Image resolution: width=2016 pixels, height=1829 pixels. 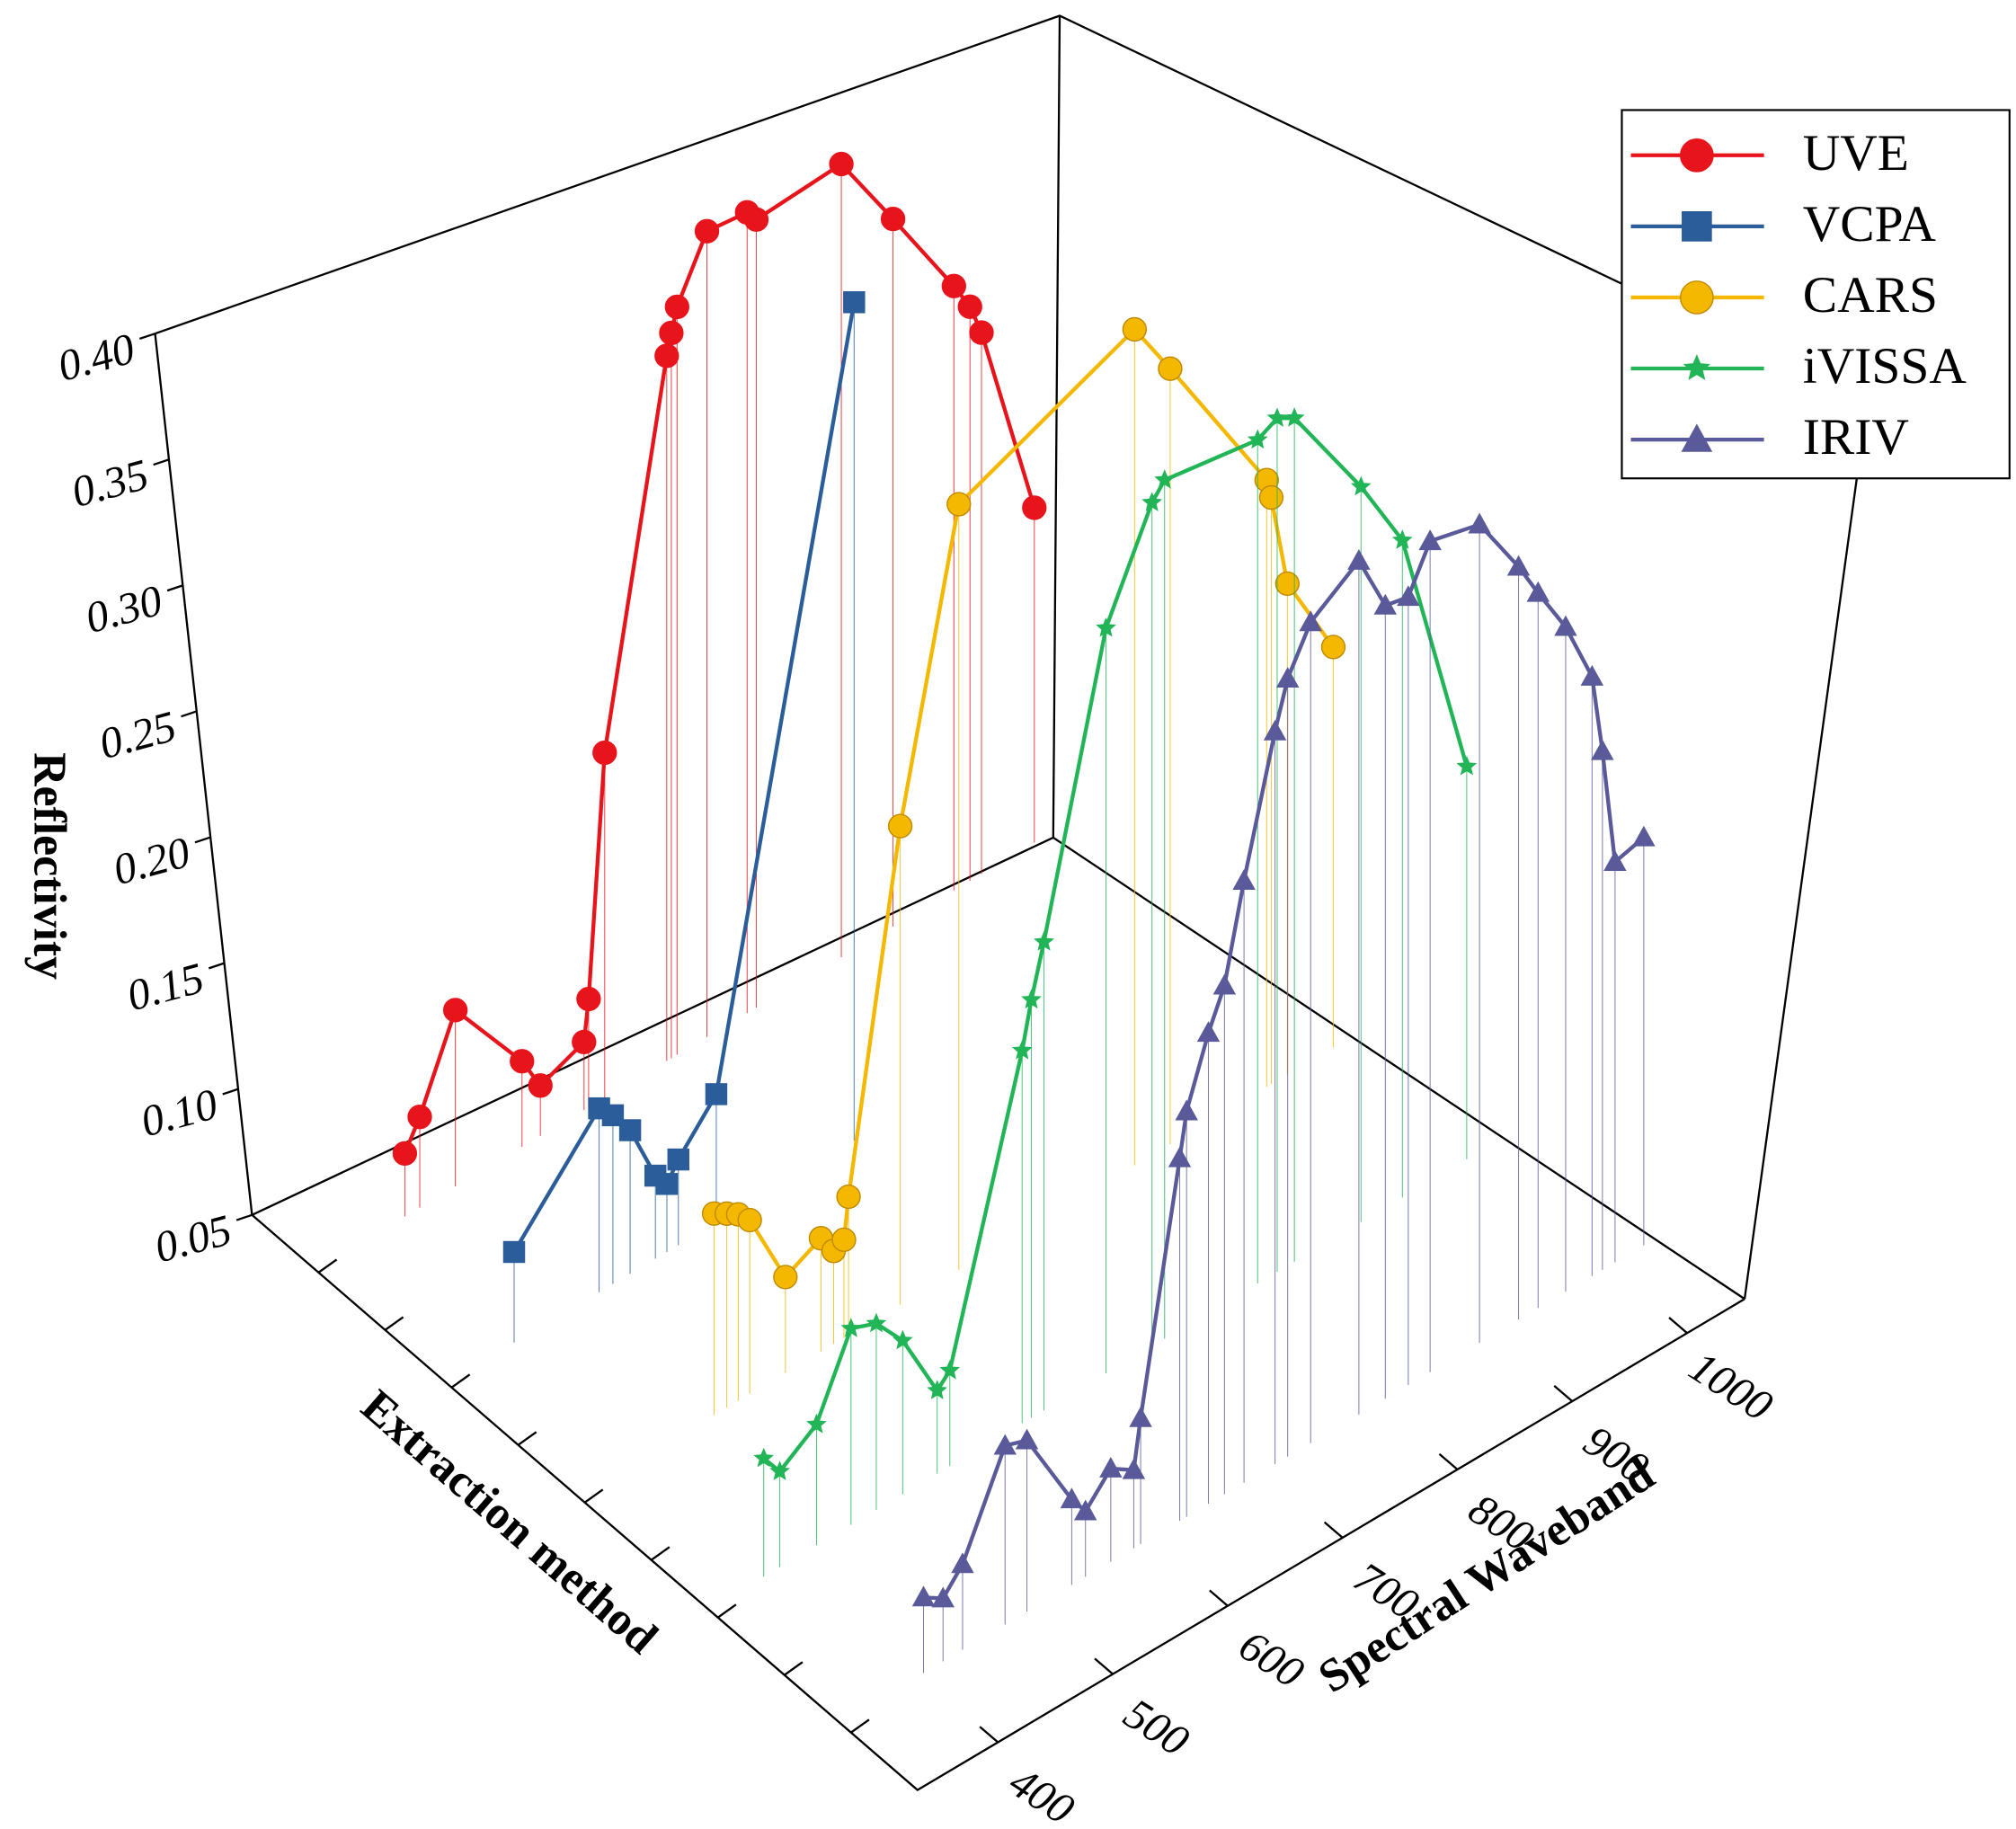 I want to click on series, so click(x=684, y=817).